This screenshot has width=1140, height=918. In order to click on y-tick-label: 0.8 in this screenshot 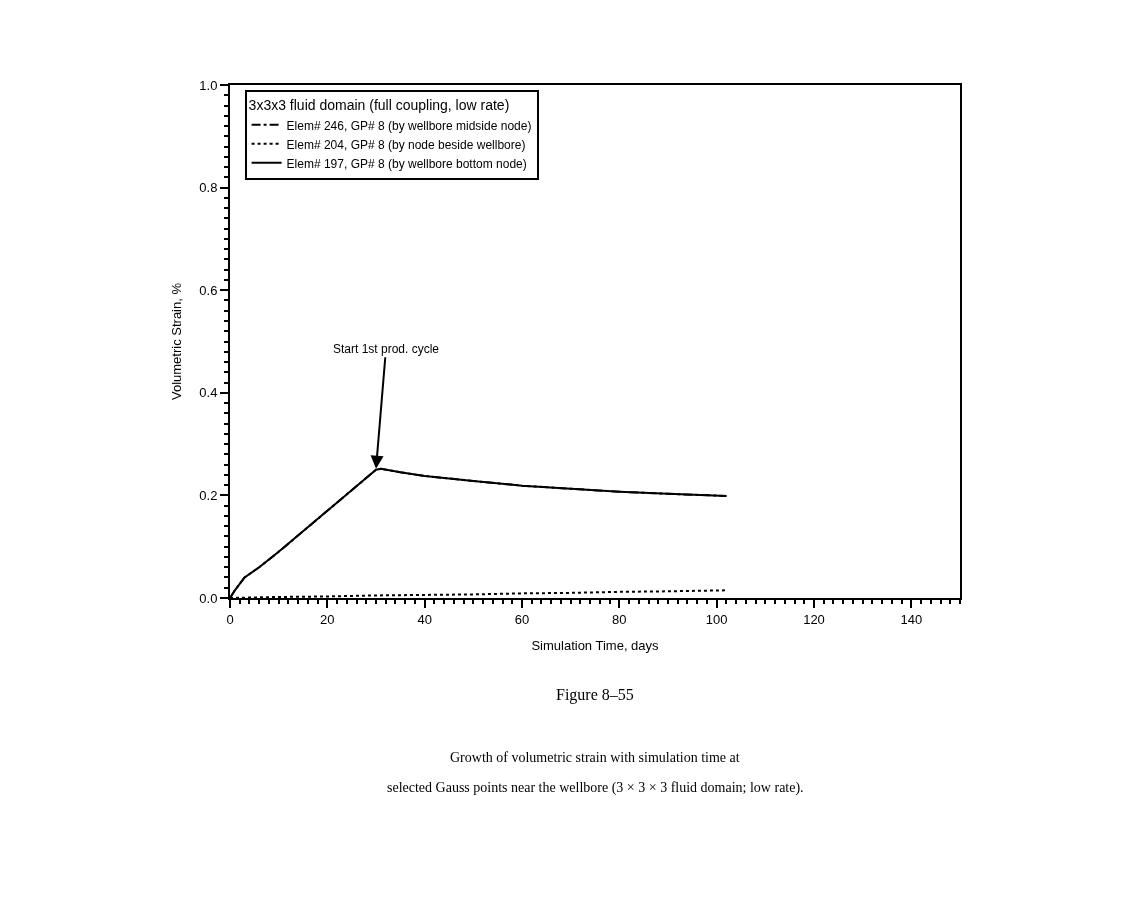, I will do `click(208, 188)`.